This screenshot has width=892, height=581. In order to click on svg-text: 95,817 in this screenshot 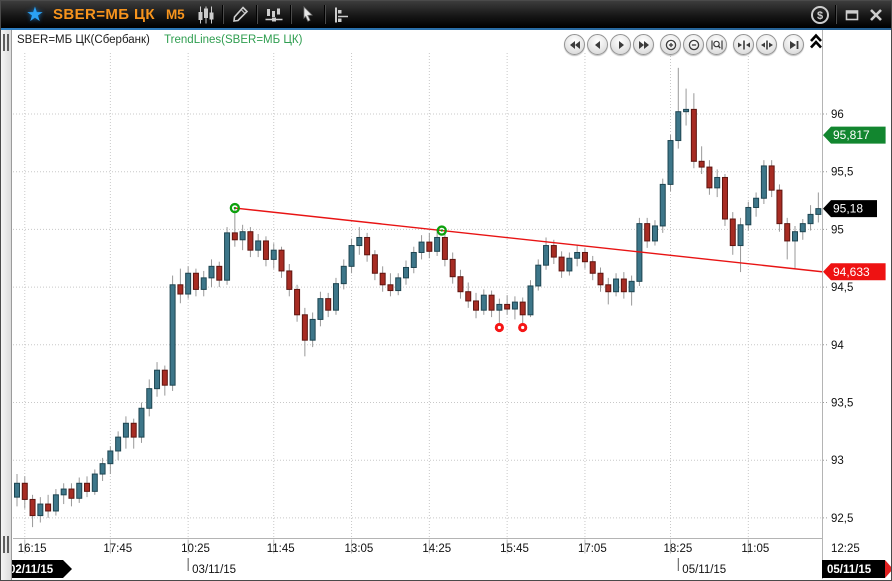, I will do `click(851, 135)`.